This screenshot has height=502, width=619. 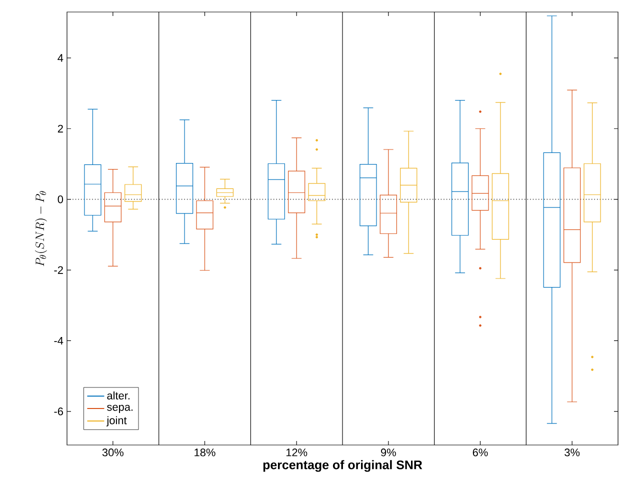 I want to click on y-tick-label: 4, so click(x=61, y=58).